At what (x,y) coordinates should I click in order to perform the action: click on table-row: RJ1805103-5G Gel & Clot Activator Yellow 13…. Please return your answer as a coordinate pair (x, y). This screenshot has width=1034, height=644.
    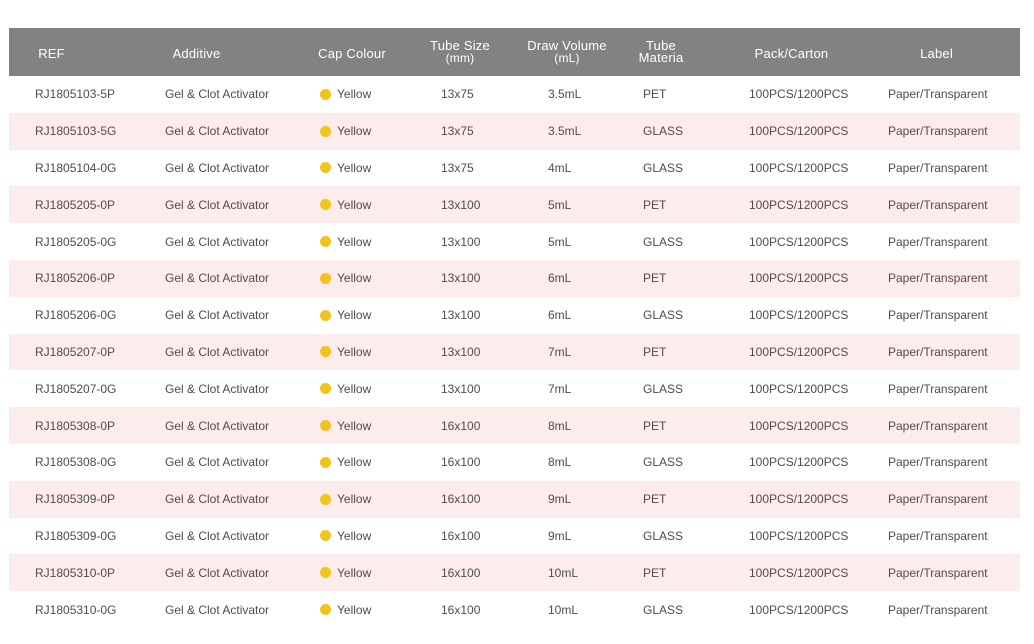
    Looking at the image, I should click on (514, 131).